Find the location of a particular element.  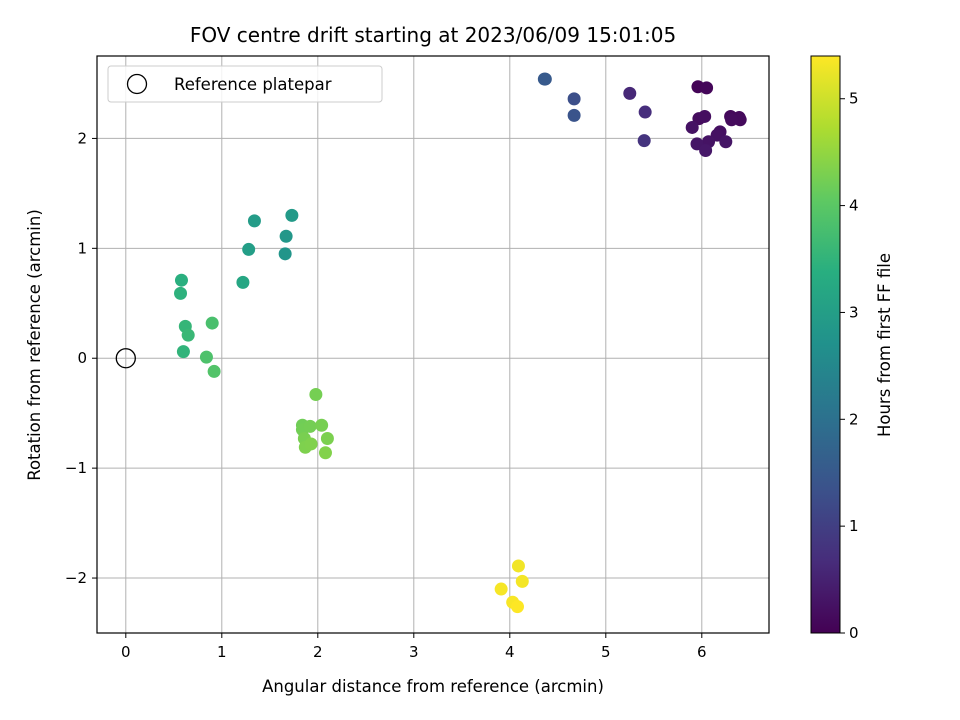

colorbar-tick-label: 2 is located at coordinates (854, 419).